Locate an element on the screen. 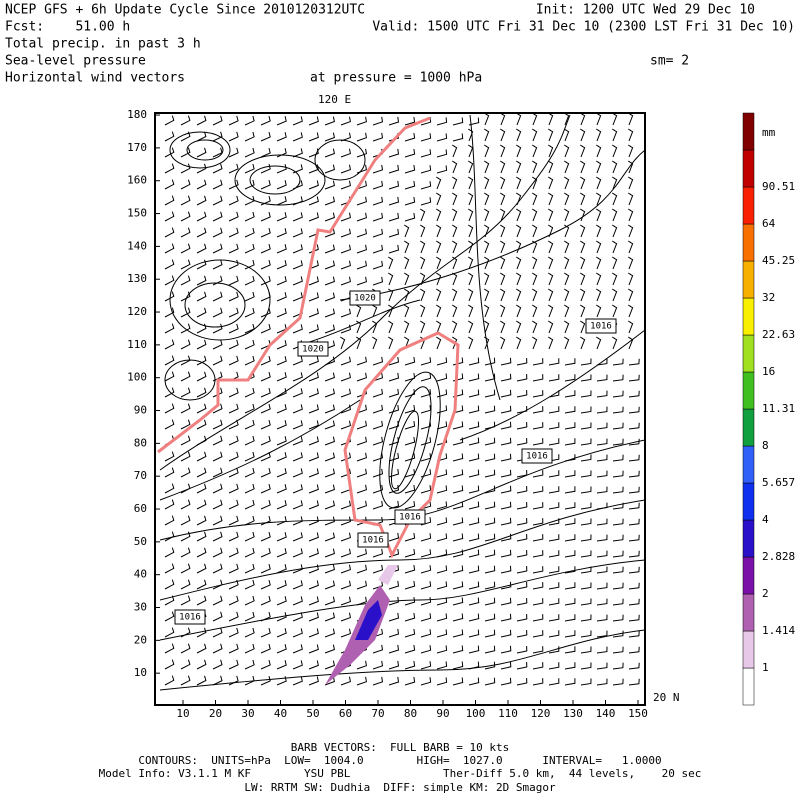  y-tick-label: 70 is located at coordinates (140, 475).